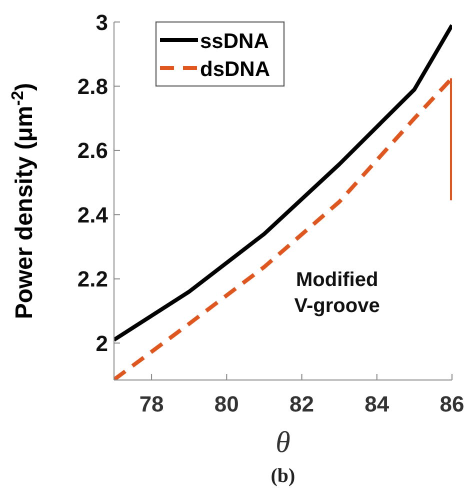  What do you see at coordinates (283, 442) in the screenshot?
I see `x-axis-title: θ` at bounding box center [283, 442].